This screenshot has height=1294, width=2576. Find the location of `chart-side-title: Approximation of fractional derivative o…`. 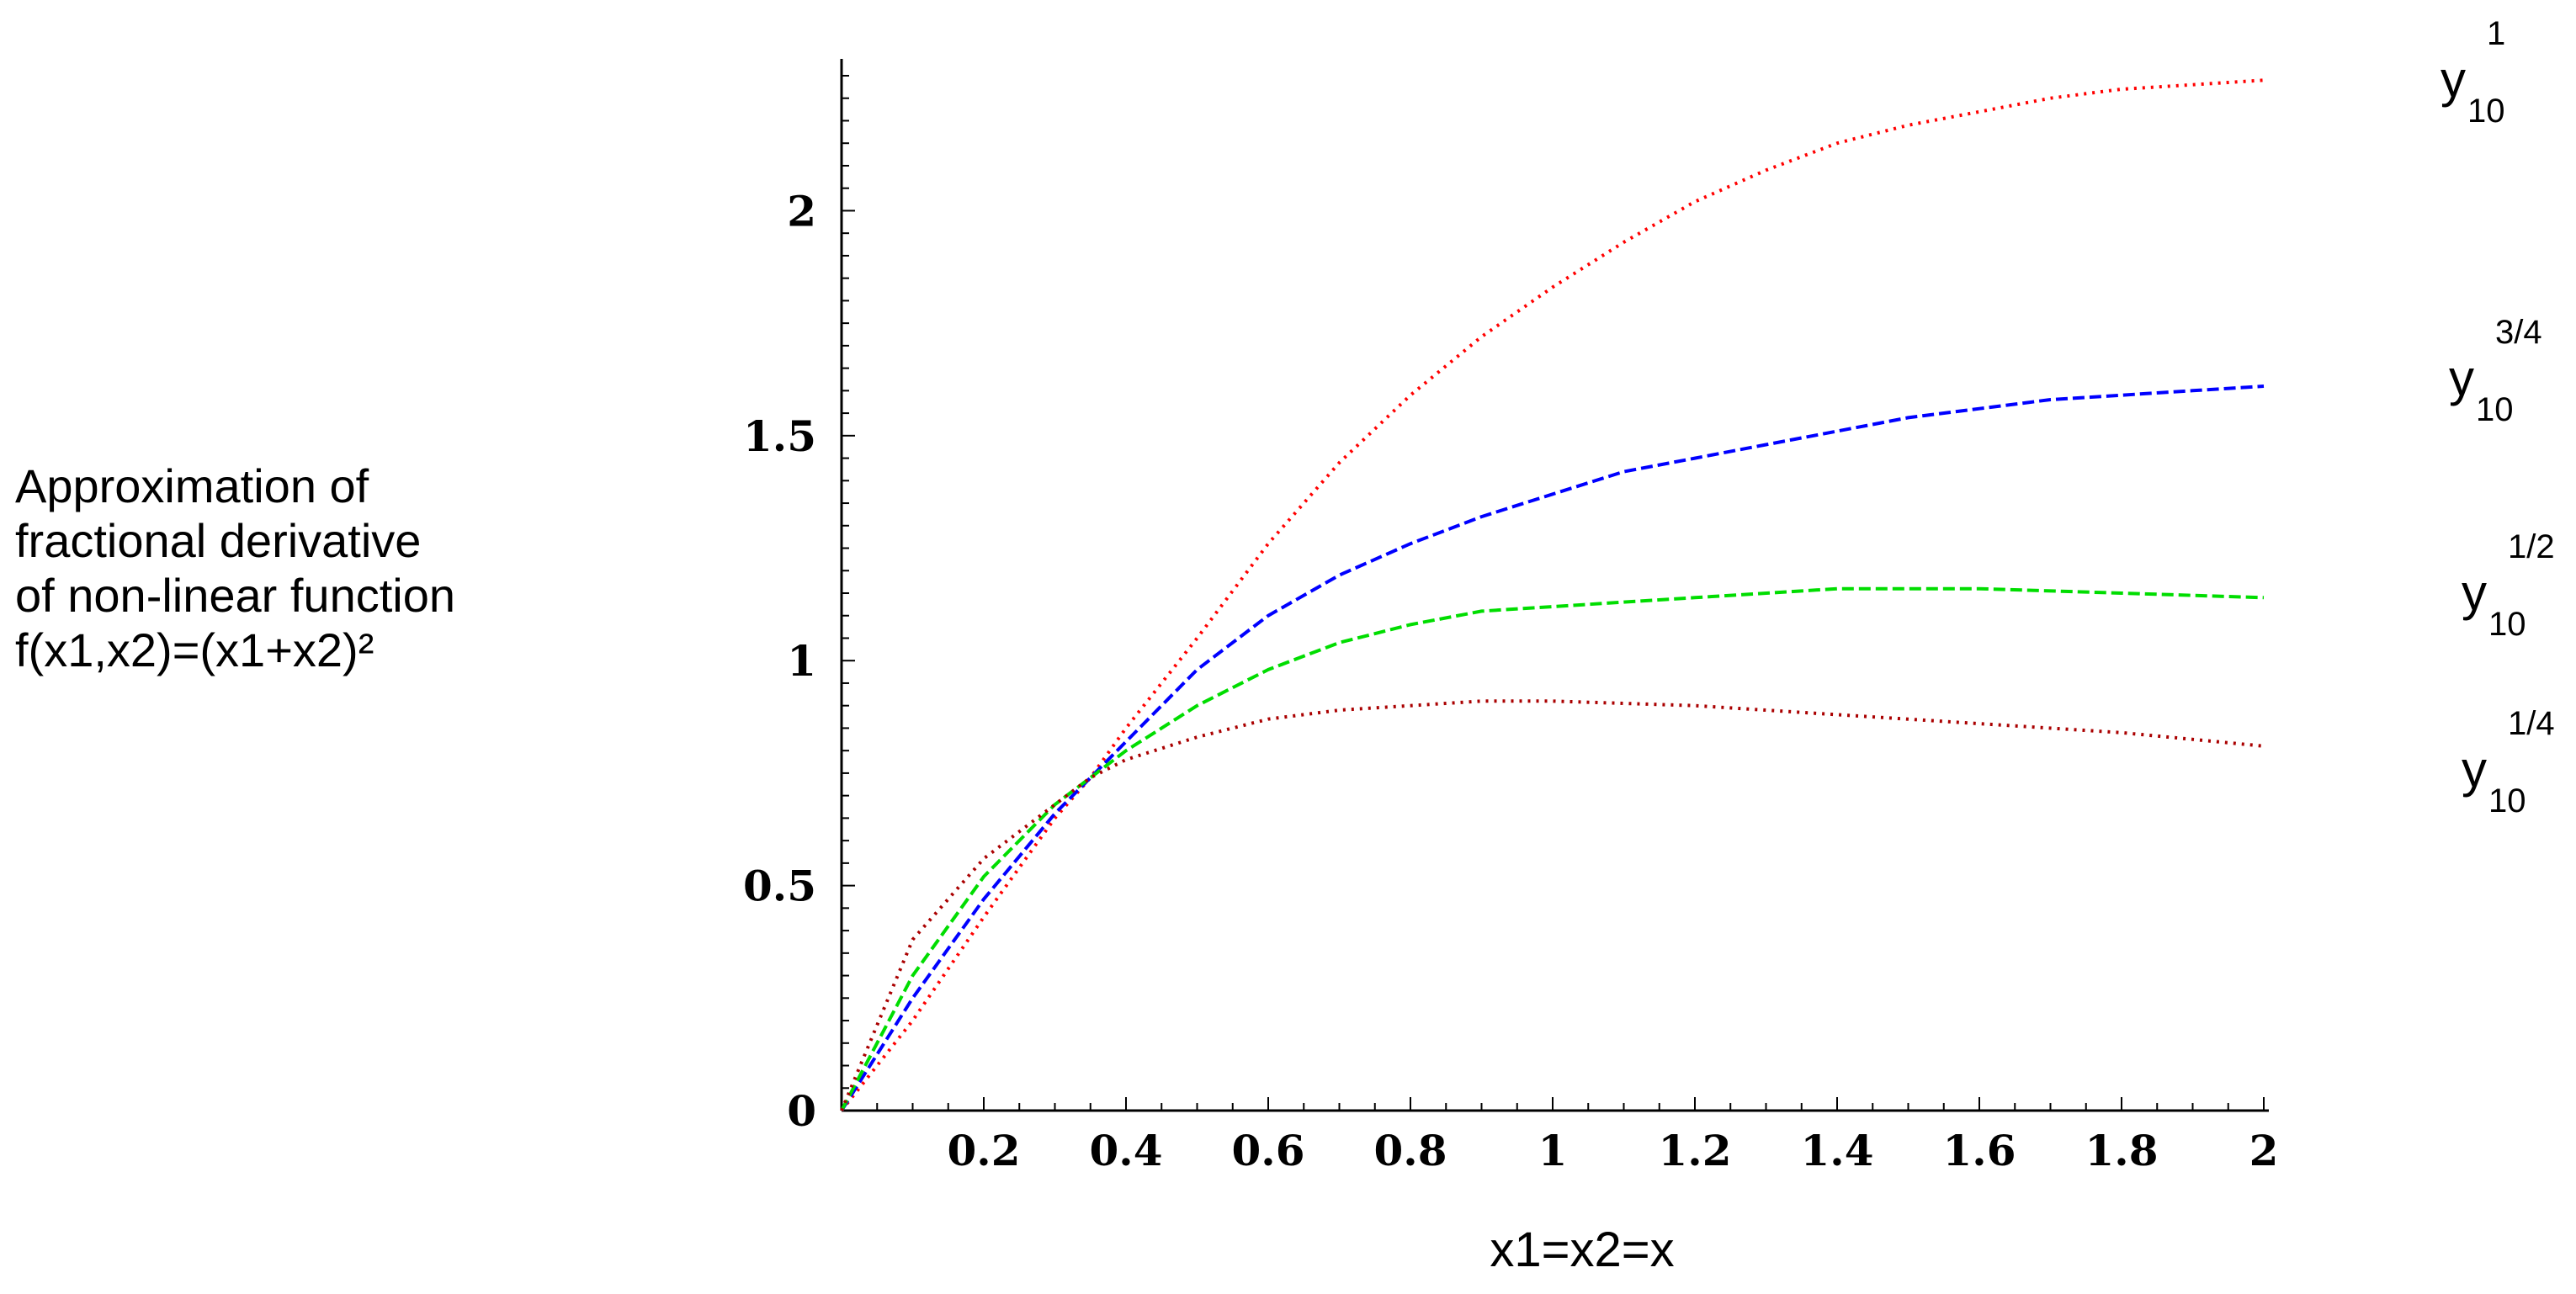

chart-side-title: Approximation of fractional derivative o… is located at coordinates (235, 568).